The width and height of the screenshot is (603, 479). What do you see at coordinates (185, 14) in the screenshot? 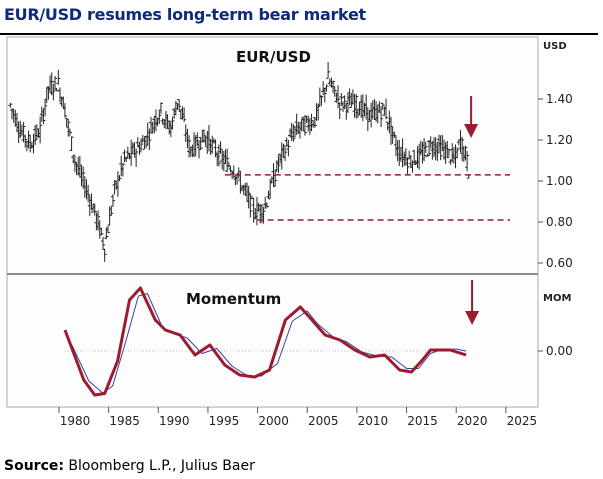
I see `chart-title: EUR/USD resumes long-term bear market` at bounding box center [185, 14].